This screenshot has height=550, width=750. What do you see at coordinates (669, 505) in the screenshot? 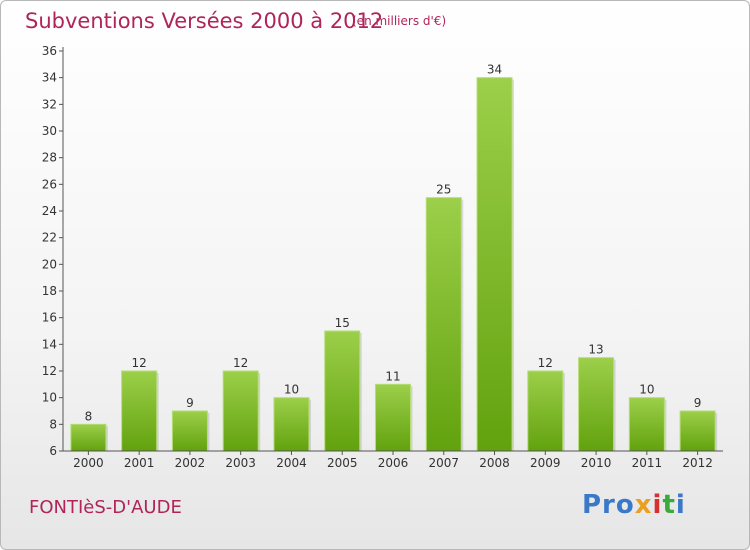
I see `logo-part: t` at bounding box center [669, 505].